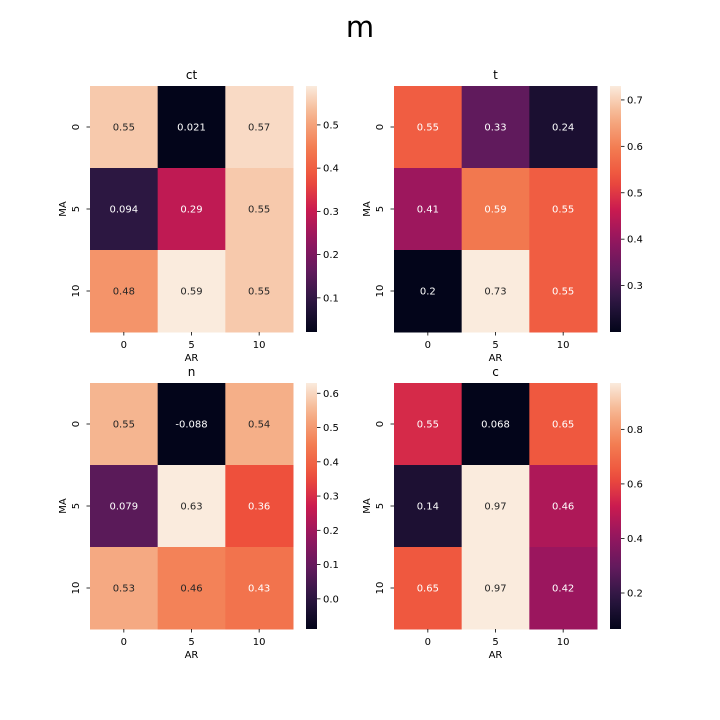  I want to click on cell-label: 0.36, so click(259, 507).